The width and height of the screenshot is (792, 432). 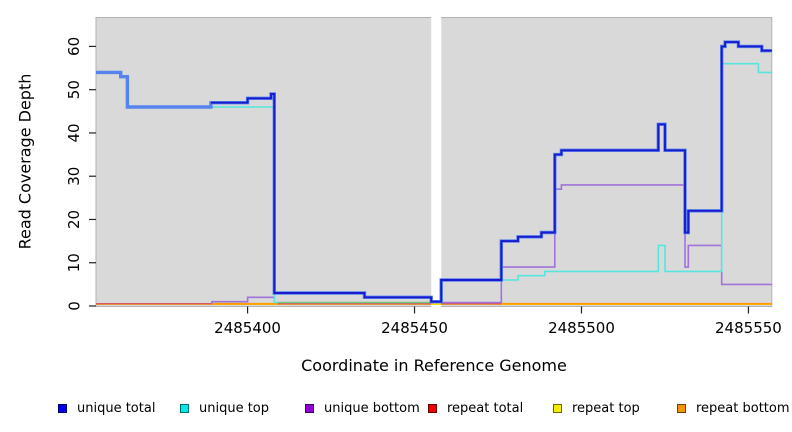 I want to click on legend-label: unique top, so click(x=234, y=408).